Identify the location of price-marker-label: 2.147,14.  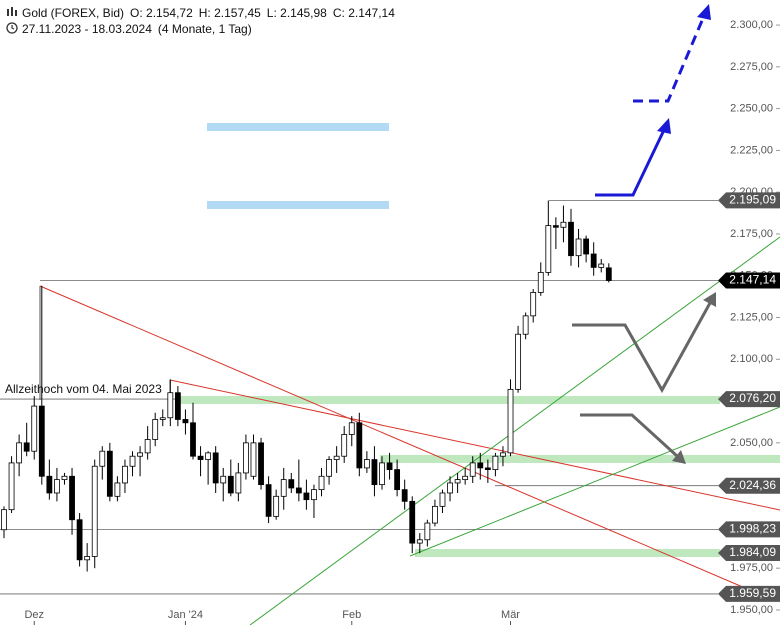
(752, 280).